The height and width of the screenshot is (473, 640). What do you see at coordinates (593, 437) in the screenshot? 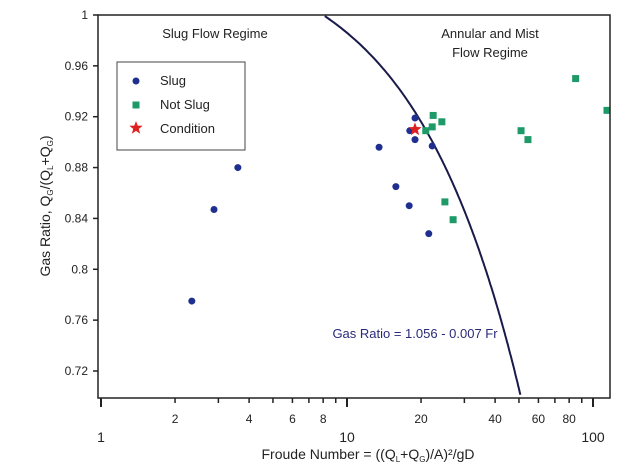
I see `x-tick-label: 100` at bounding box center [593, 437].